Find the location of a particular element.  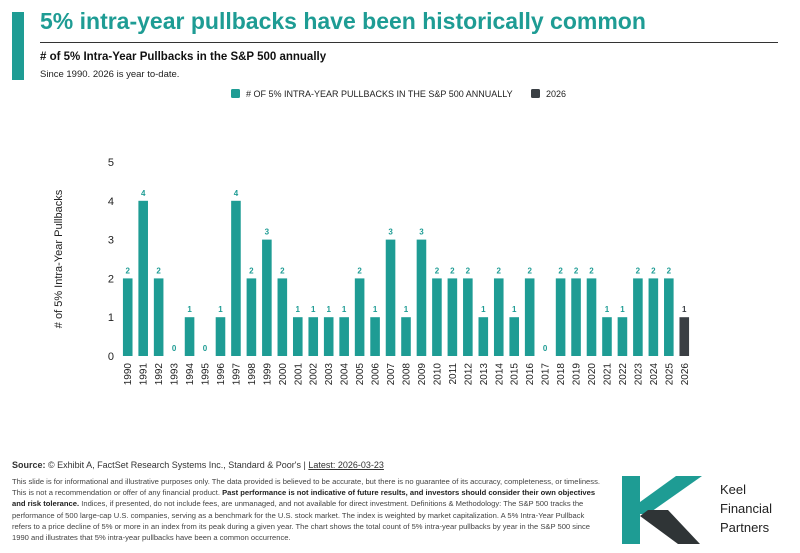

bar-2000 is located at coordinates (282, 317).